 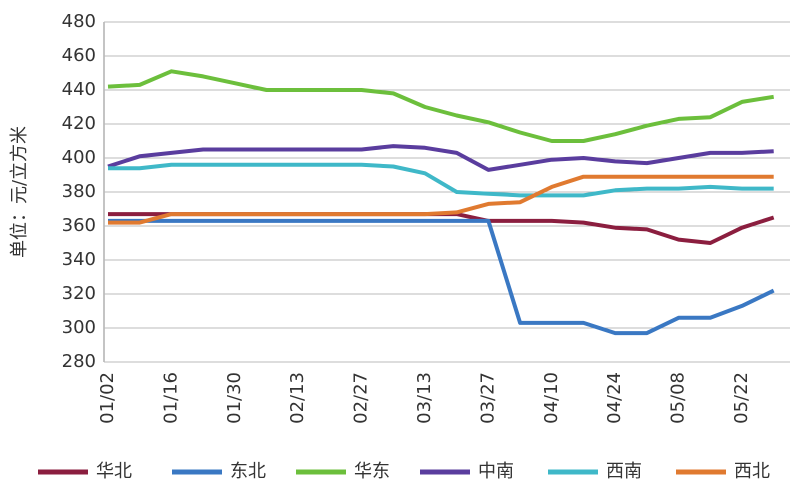 What do you see at coordinates (79, 89) in the screenshot?
I see `y-tick-label: 440` at bounding box center [79, 89].